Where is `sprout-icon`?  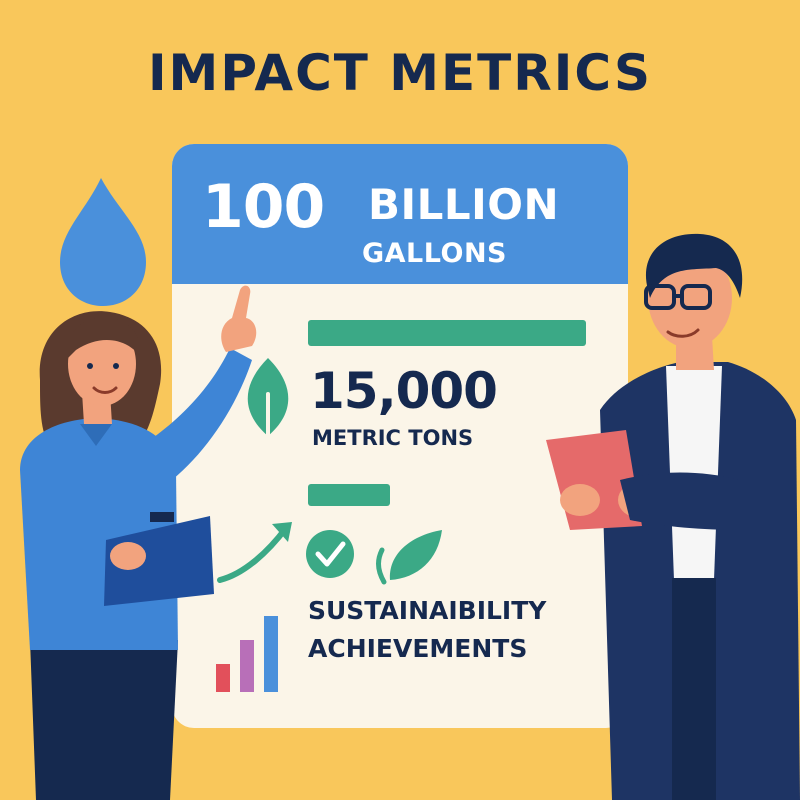
sprout-icon is located at coordinates (409, 557).